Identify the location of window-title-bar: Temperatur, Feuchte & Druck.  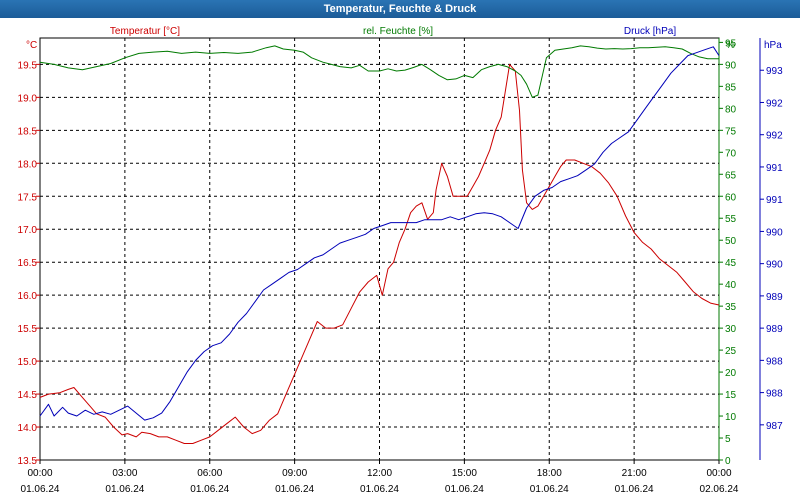
(400, 9).